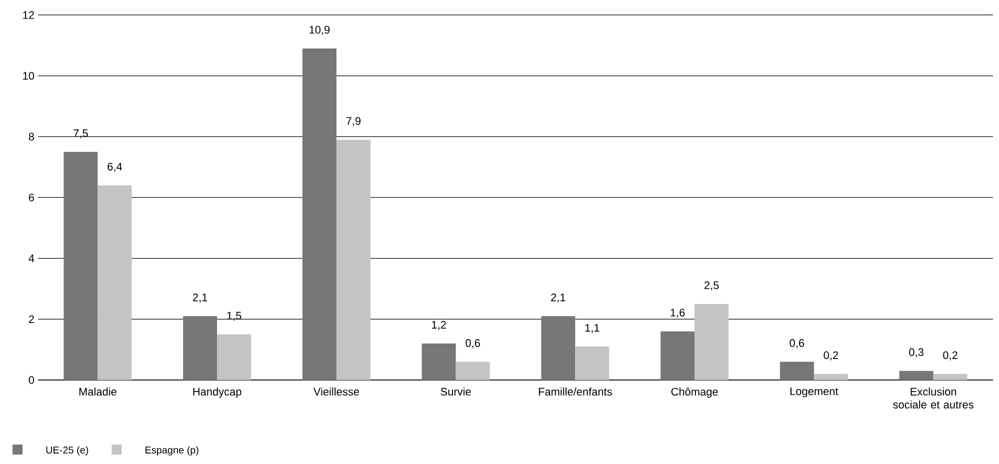 The height and width of the screenshot is (464, 999). What do you see at coordinates (677, 313) in the screenshot?
I see `data-label: 1,6` at bounding box center [677, 313].